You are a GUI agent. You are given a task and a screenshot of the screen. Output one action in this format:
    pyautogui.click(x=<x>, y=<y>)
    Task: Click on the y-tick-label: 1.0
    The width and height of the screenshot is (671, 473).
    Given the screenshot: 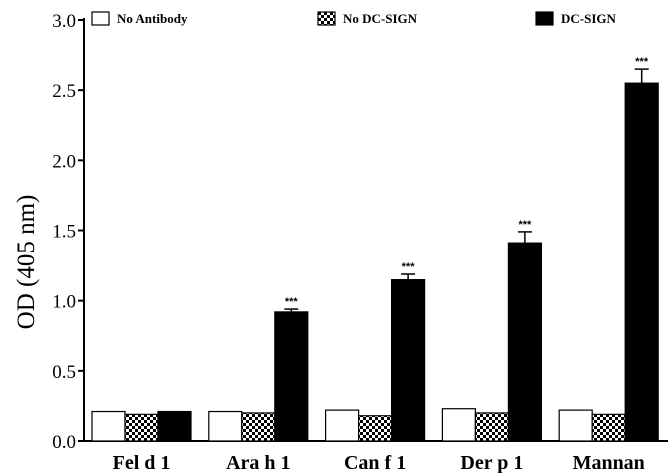 What is the action you would take?
    pyautogui.click(x=64, y=302)
    